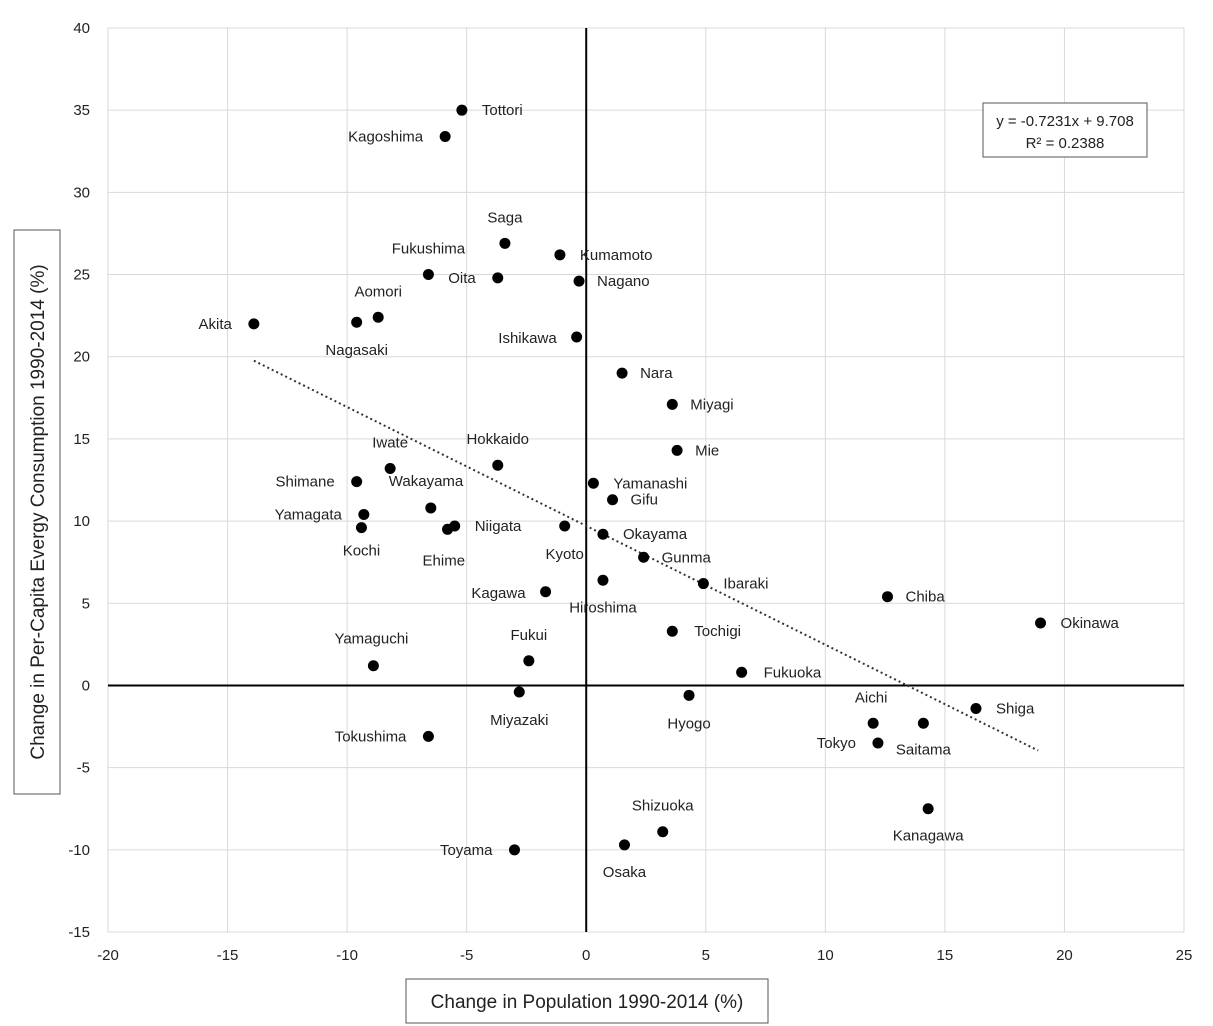 This screenshot has width=1213, height=1026. I want to click on point-label: Aichi, so click(871, 697).